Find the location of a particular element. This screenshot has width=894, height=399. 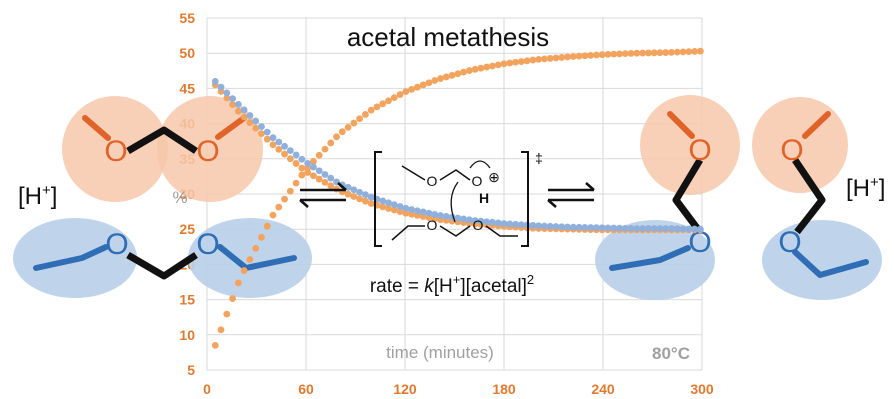

ts-oxygen: O is located at coordinates (478, 225).